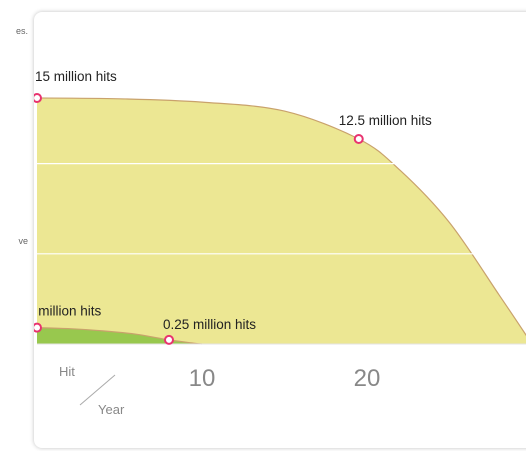  What do you see at coordinates (209, 324) in the screenshot?
I see `data-label-4: 0.25 million hits` at bounding box center [209, 324].